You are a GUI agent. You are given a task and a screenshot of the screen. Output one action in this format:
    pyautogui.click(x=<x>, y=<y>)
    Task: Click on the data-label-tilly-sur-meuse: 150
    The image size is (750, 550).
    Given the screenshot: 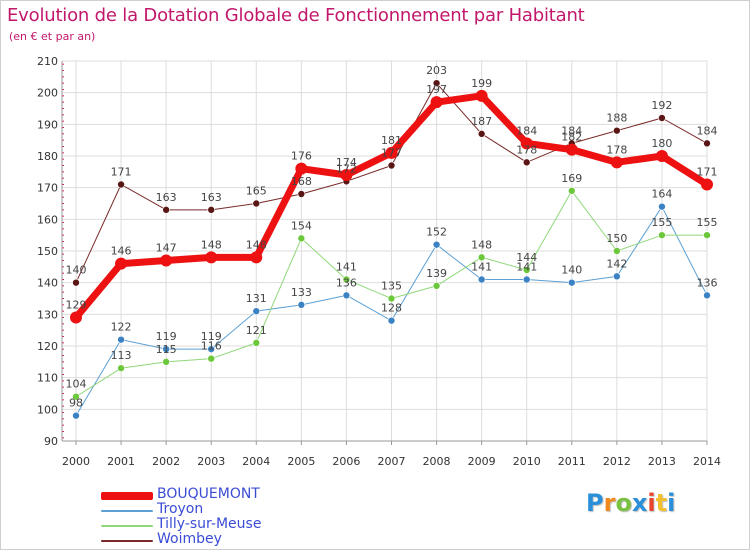 What is the action you would take?
    pyautogui.click(x=616, y=238)
    